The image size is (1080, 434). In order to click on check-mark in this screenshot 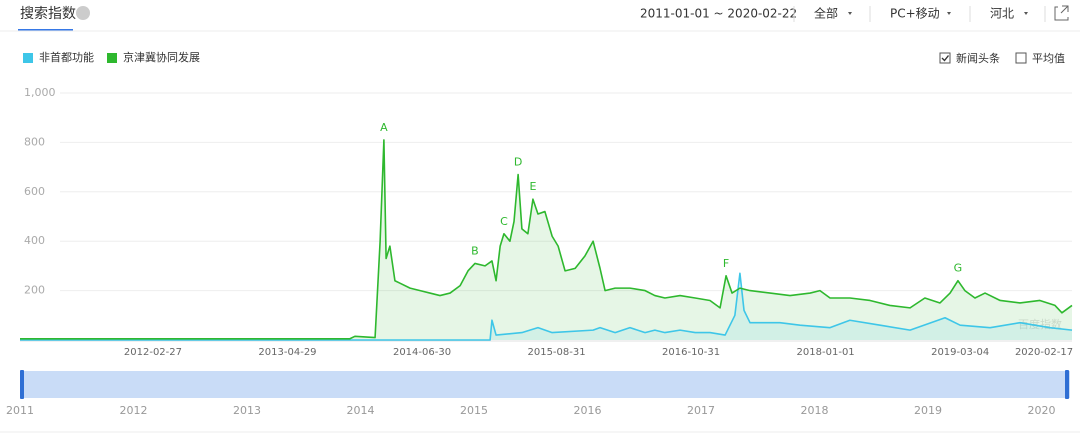, I will do `click(945, 58)`.